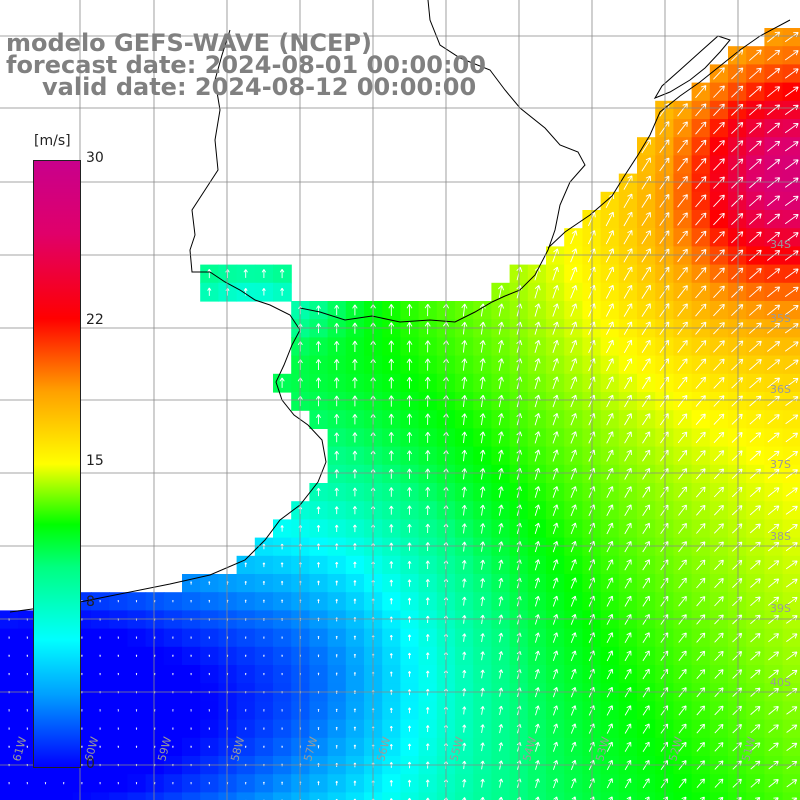 Image resolution: width=800 pixels, height=800 pixels. Describe the element at coordinates (91, 749) in the screenshot. I see `longitude-label: 60W` at that location.